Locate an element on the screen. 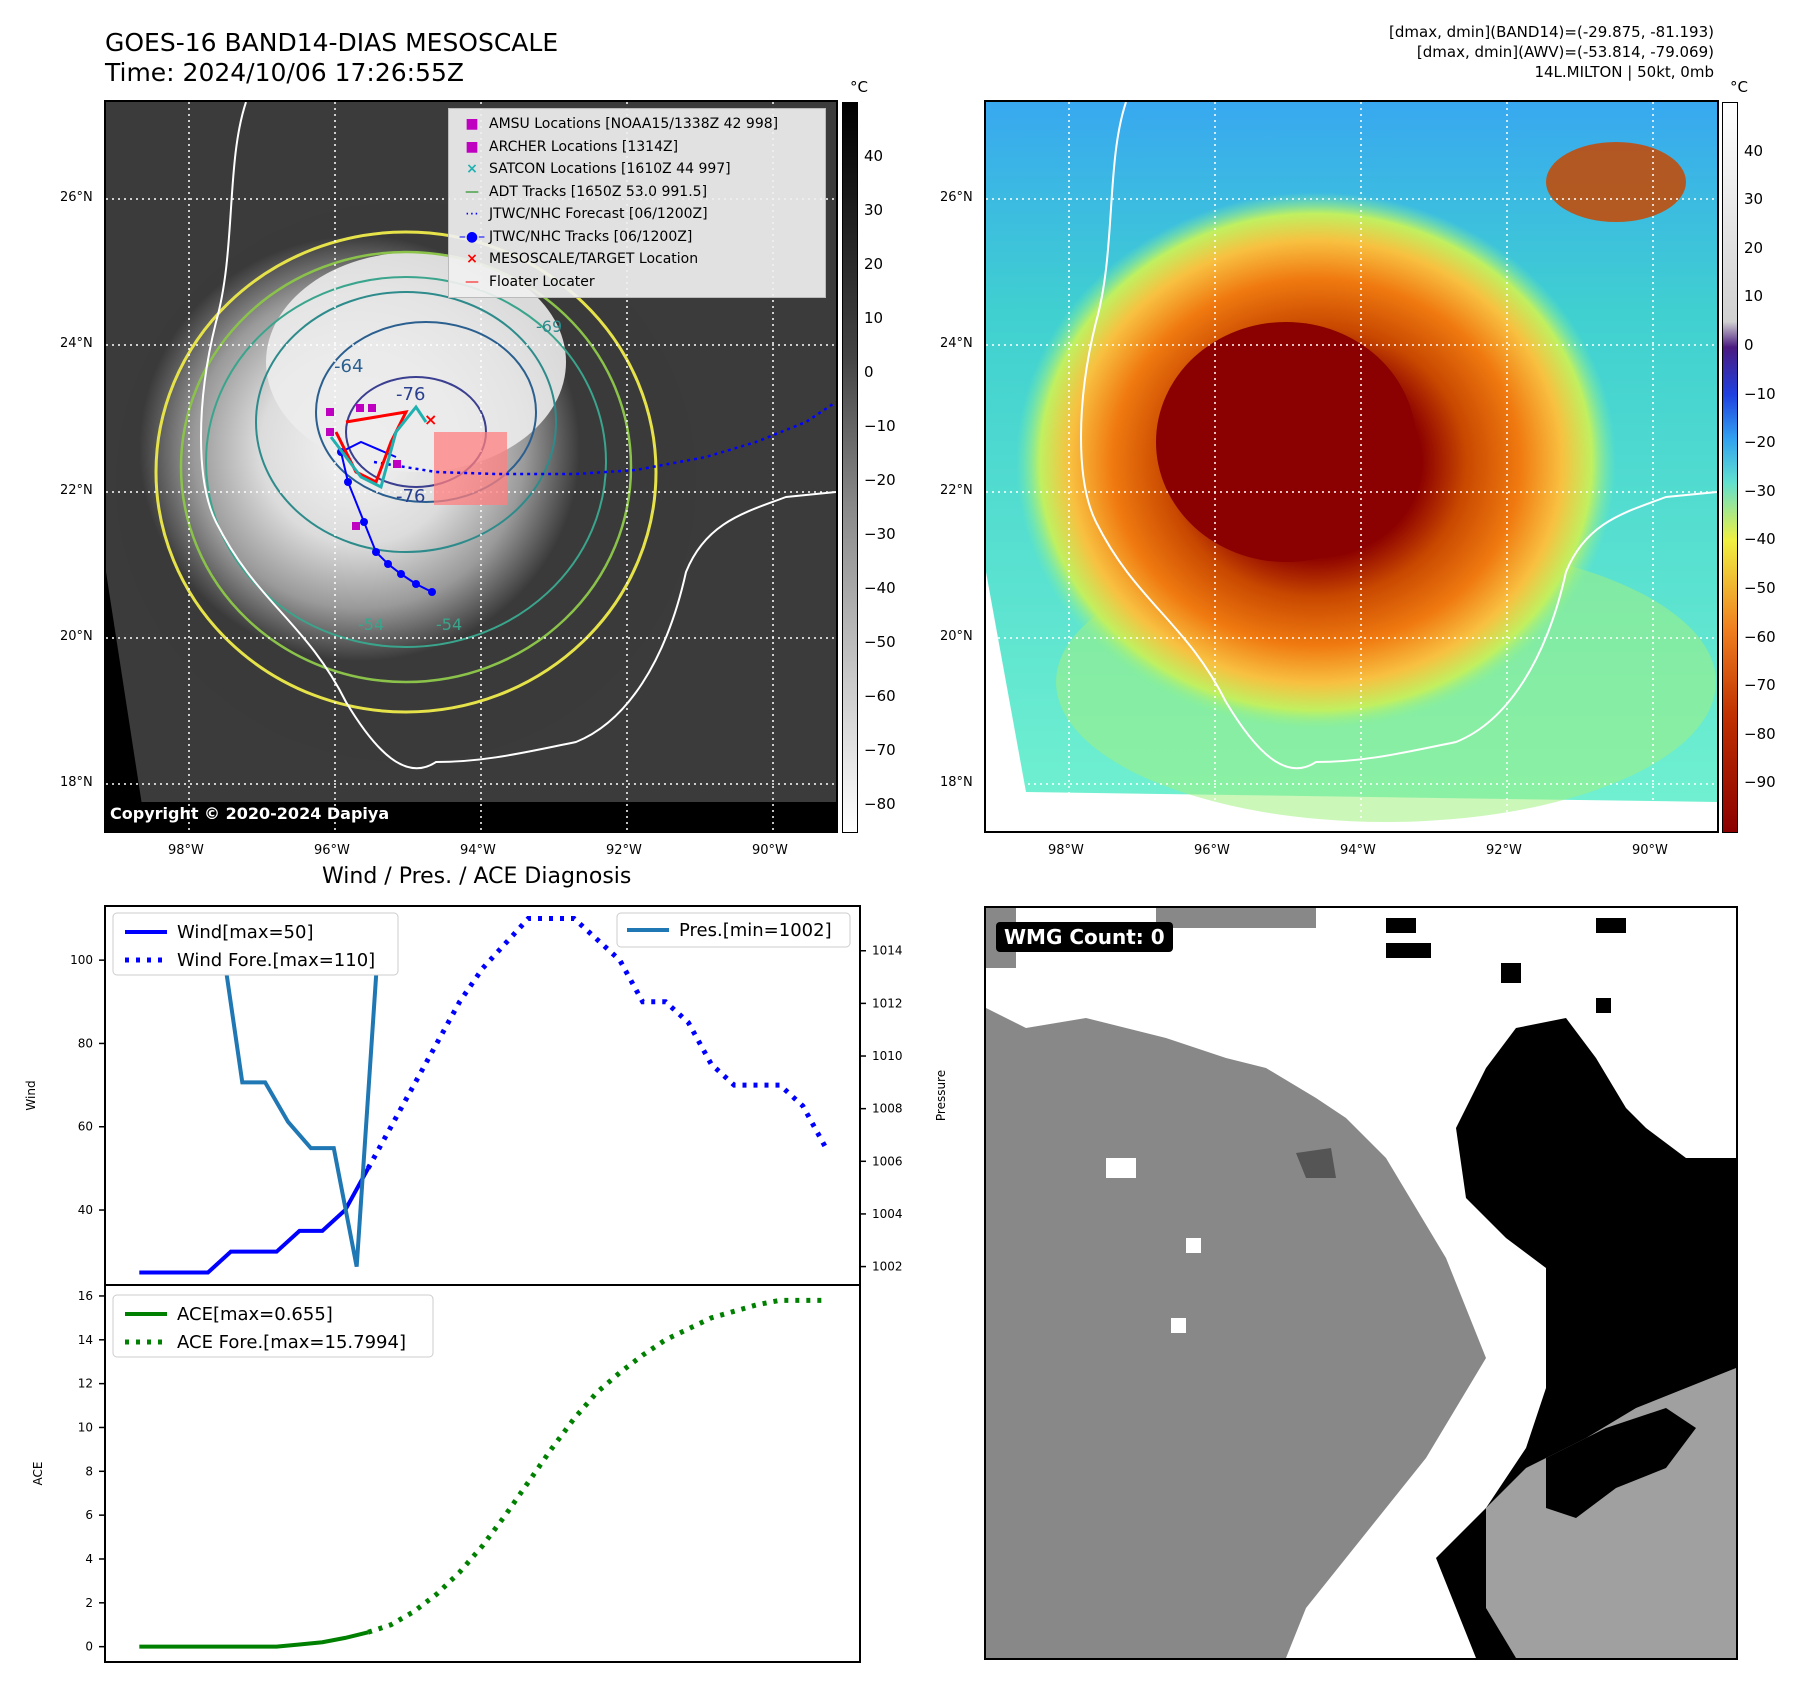  left-colorbar is located at coordinates (850, 467).